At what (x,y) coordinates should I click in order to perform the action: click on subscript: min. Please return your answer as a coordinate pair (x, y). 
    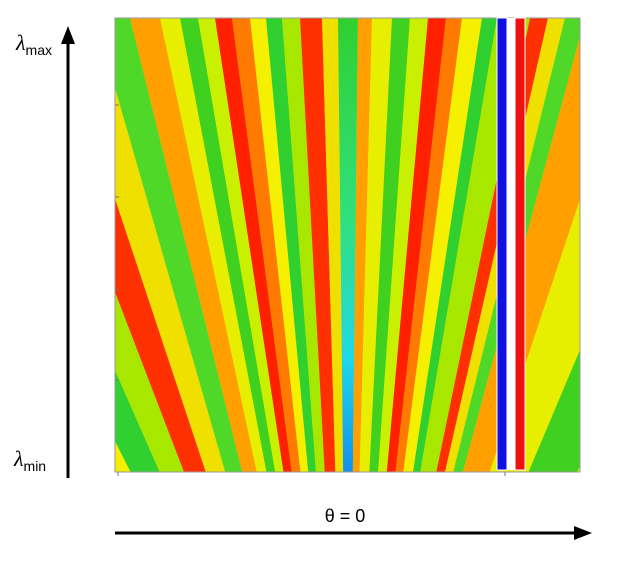
    Looking at the image, I should click on (35, 466).